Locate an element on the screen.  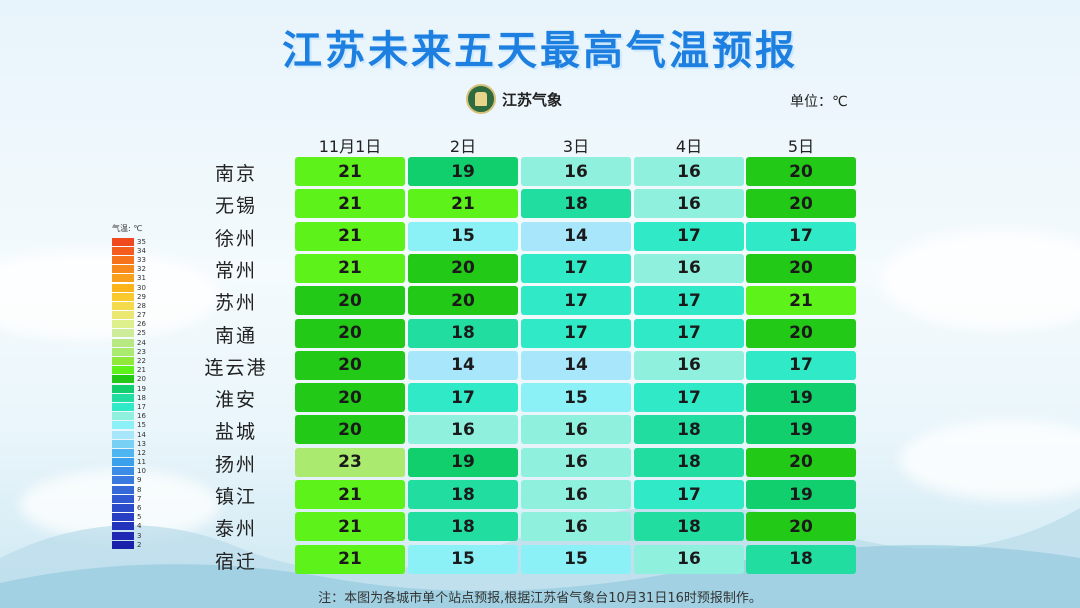
legend-item: 22 is located at coordinates (129, 361).